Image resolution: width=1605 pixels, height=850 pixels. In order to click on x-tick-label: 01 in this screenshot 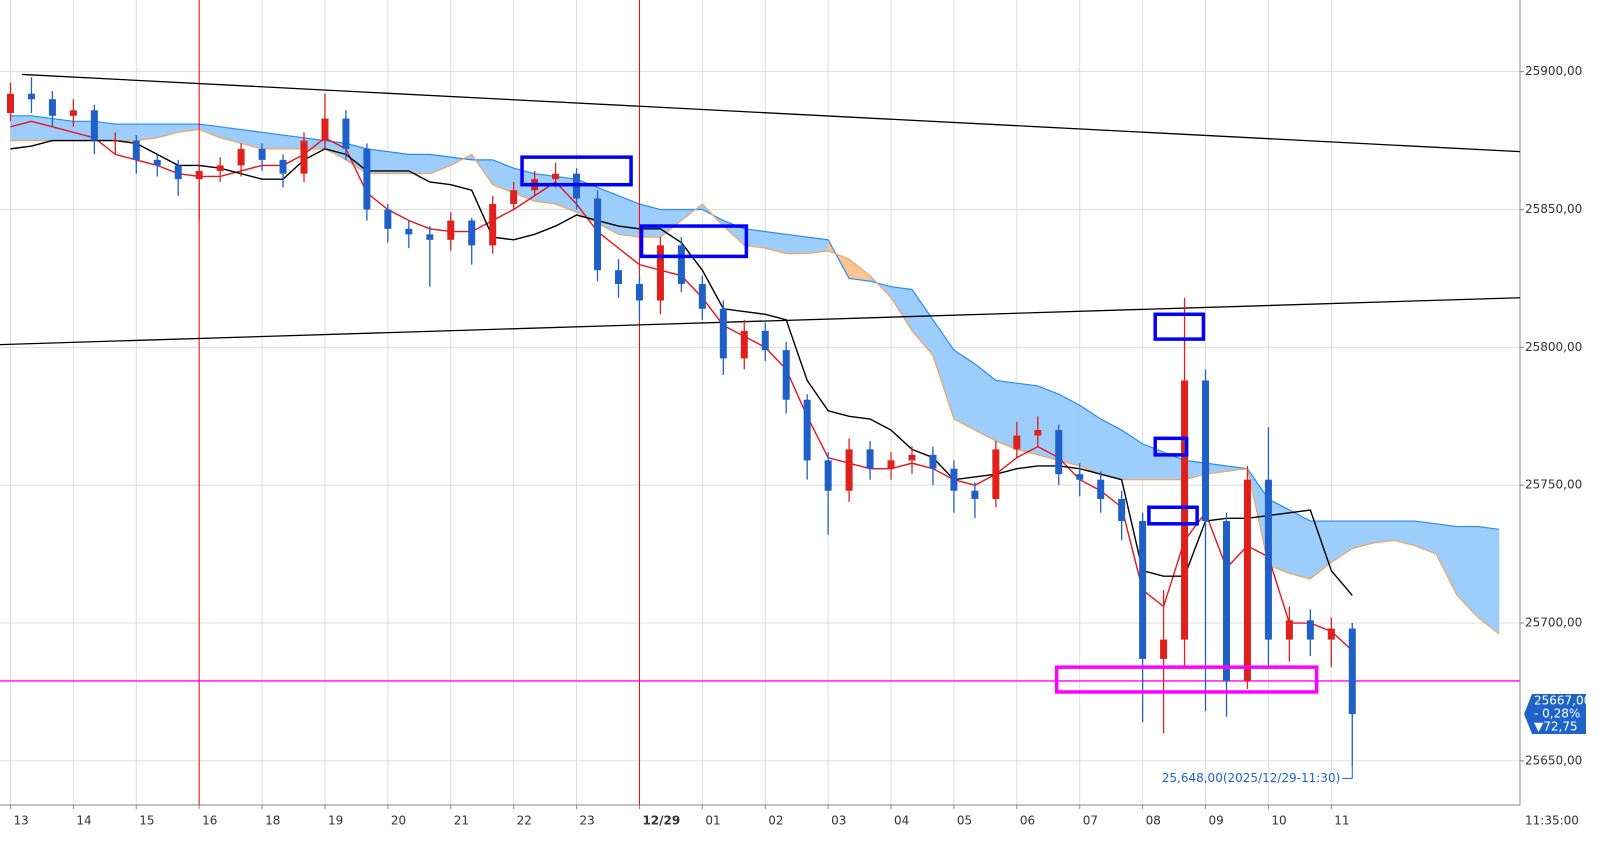, I will do `click(712, 821)`.